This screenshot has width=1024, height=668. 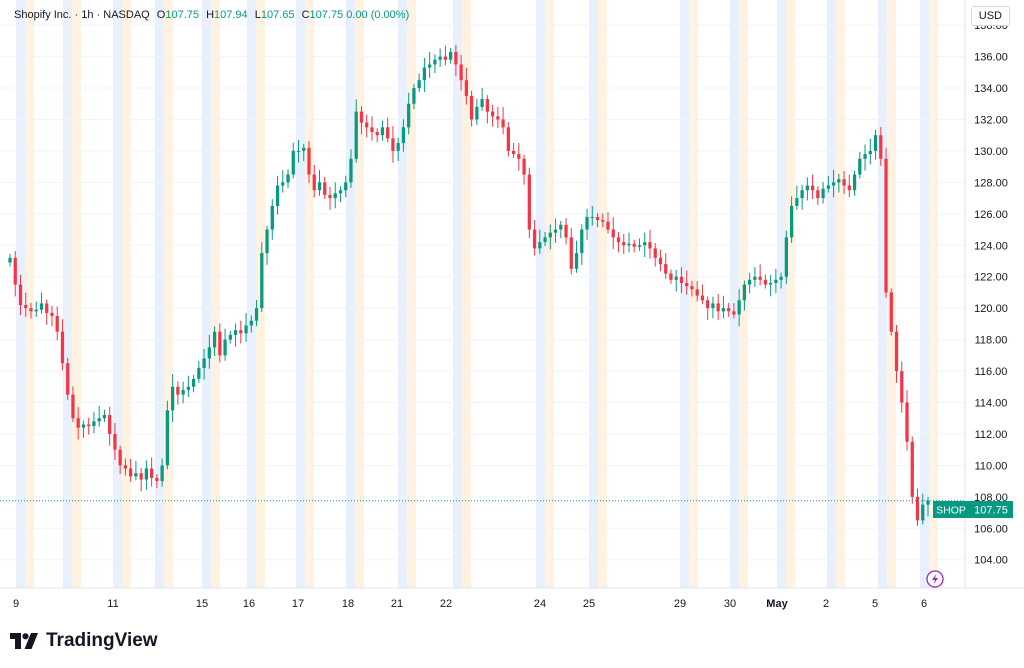 What do you see at coordinates (991, 183) in the screenshot?
I see `price-tick-label: 128.00` at bounding box center [991, 183].